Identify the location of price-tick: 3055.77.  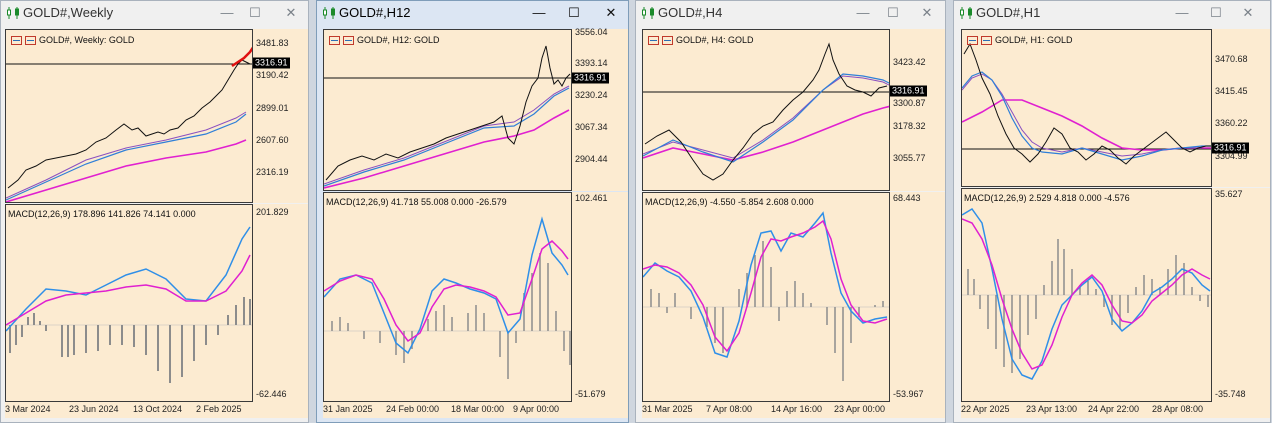
(909, 158).